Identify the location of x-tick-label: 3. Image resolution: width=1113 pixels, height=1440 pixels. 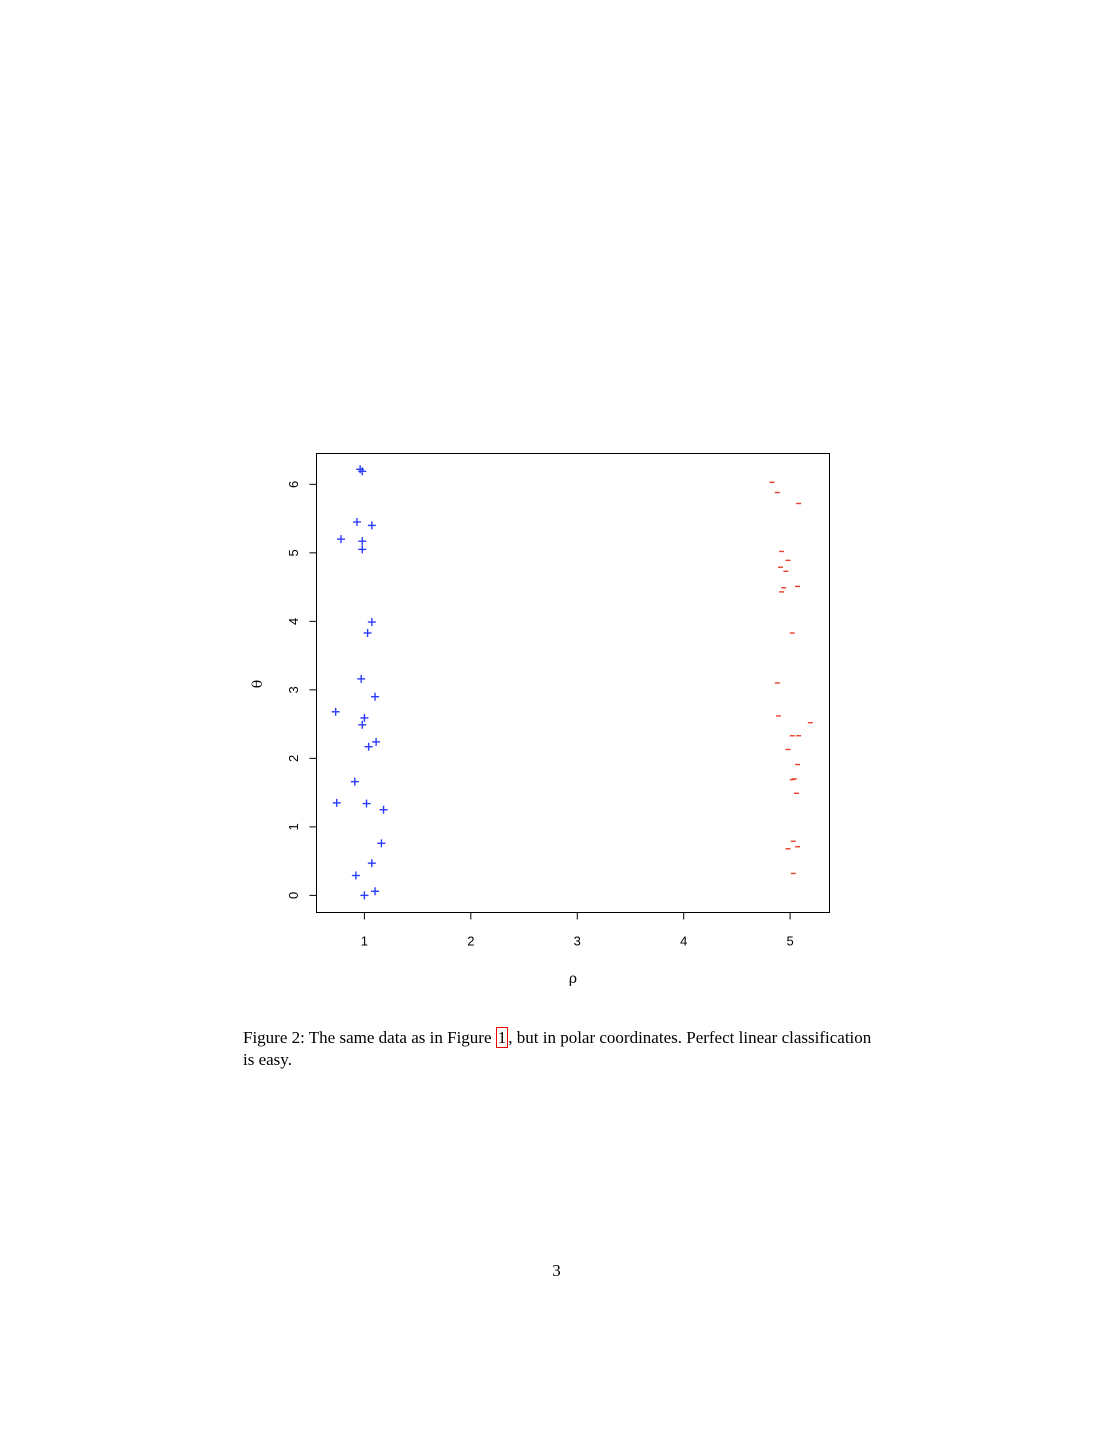
(577, 941).